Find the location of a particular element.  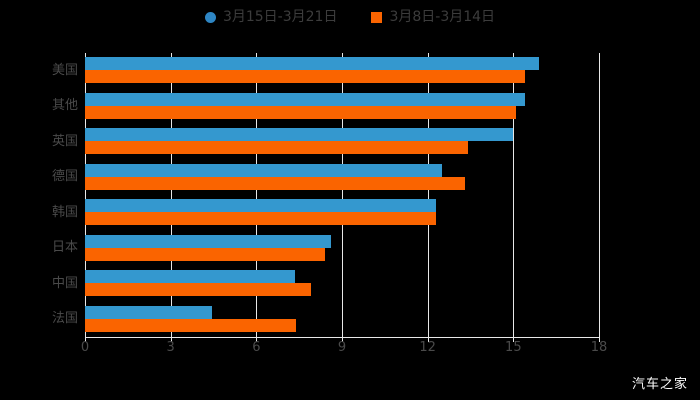

legend-label-series-2: 3月8日-3月14日 is located at coordinates (442, 17).